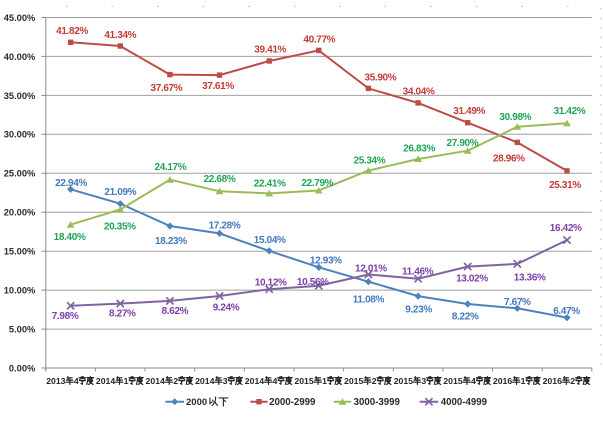 The image size is (603, 422). I want to click on svg-text: 22.94%, so click(71, 183).